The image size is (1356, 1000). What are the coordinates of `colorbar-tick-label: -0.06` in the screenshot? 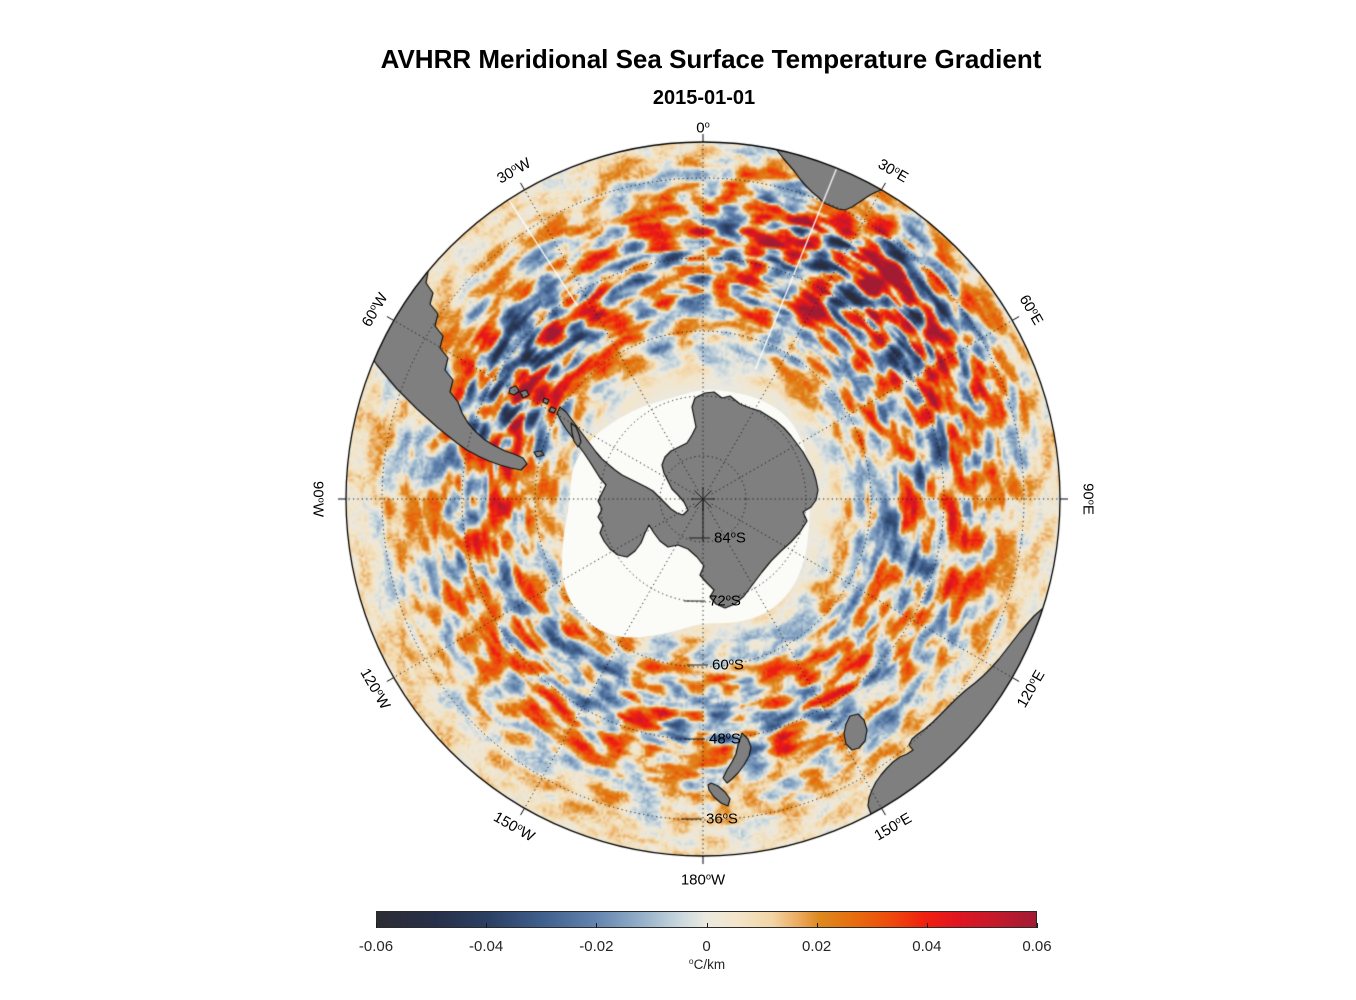 It's located at (376, 946).